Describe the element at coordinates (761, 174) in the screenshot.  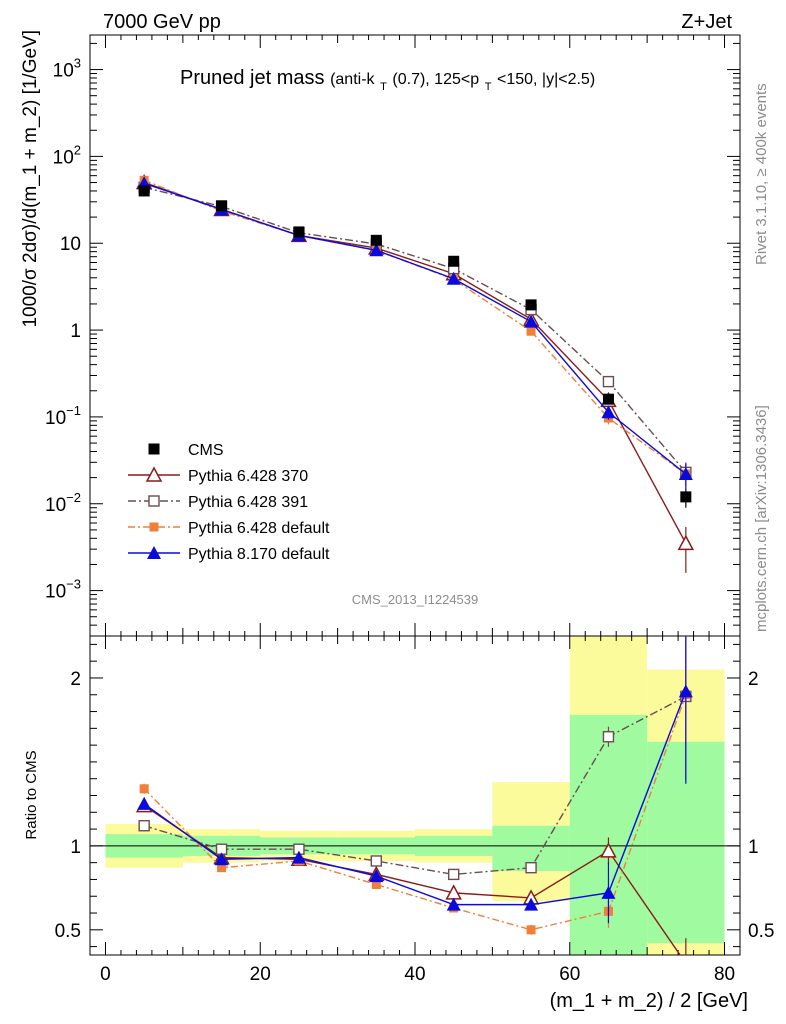
I see `rivet-label: Rivet 3.1.10, ≥ 400k events` at that location.